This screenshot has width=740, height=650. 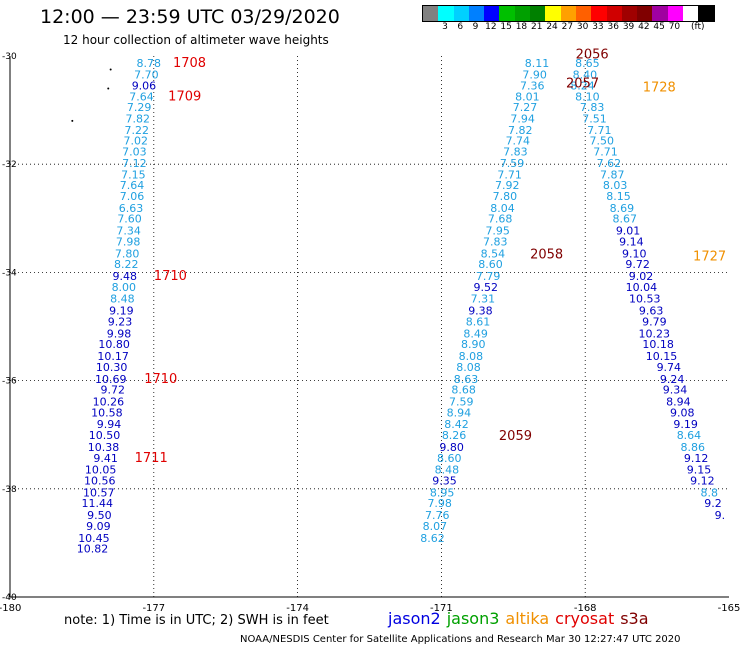 What do you see at coordinates (497, 231) in the screenshot?
I see `wave-height-value: 7.95` at bounding box center [497, 231].